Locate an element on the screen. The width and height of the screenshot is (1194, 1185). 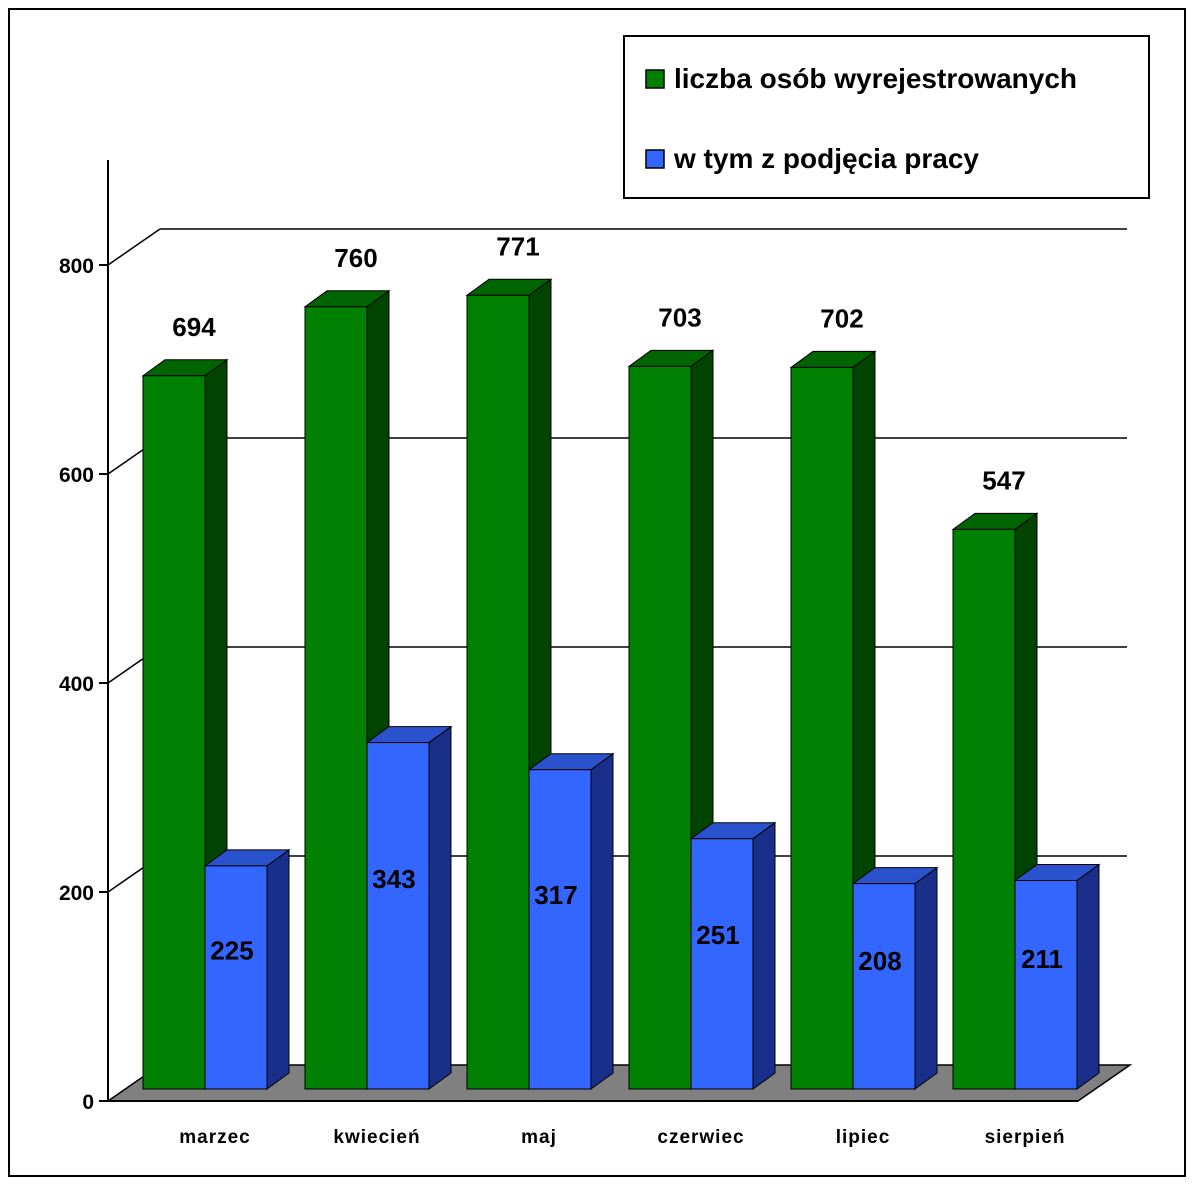
data-label-1-3: 771 is located at coordinates (517, 246).